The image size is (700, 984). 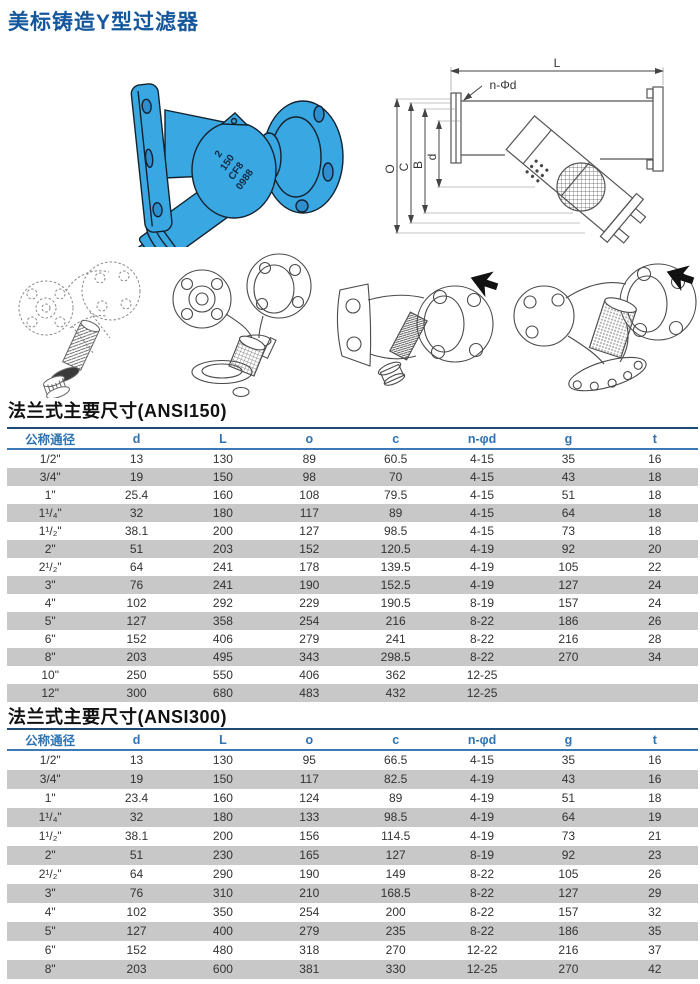 What do you see at coordinates (136, 513) in the screenshot?
I see `table-cell: 32` at bounding box center [136, 513].